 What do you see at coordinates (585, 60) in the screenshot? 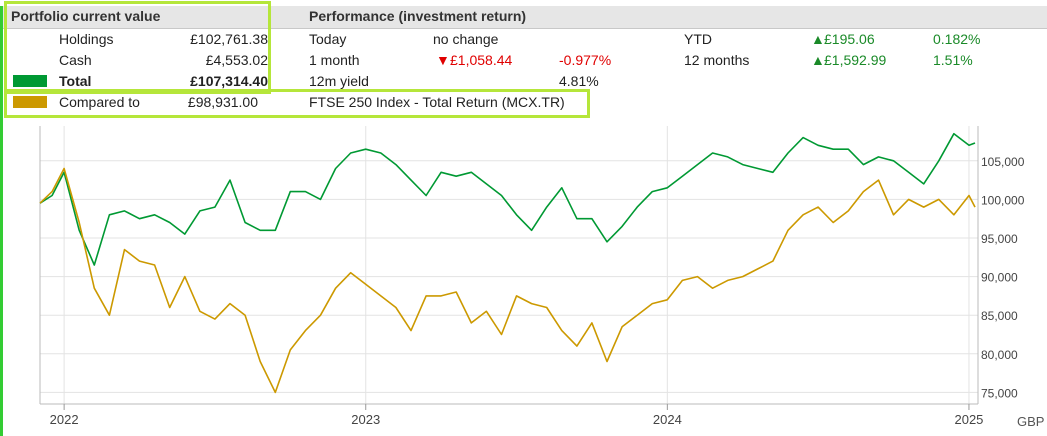
I see `one-month-pct: -0.977%` at bounding box center [585, 60].